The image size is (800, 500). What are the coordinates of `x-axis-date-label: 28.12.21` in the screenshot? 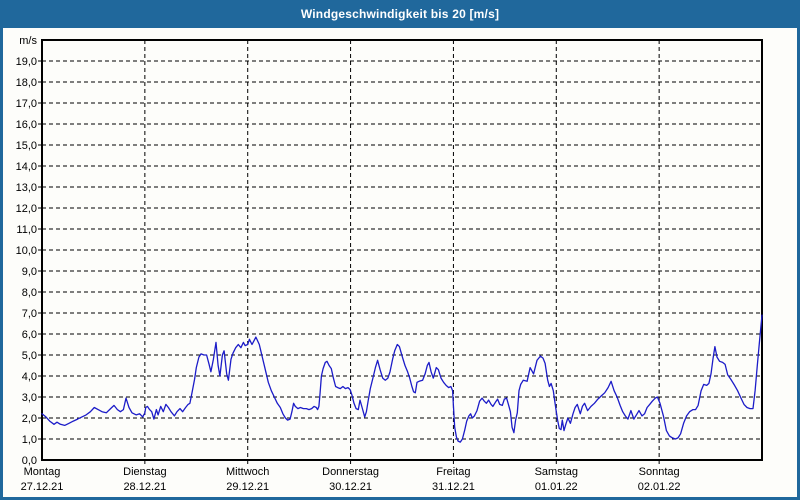 It's located at (144, 487).